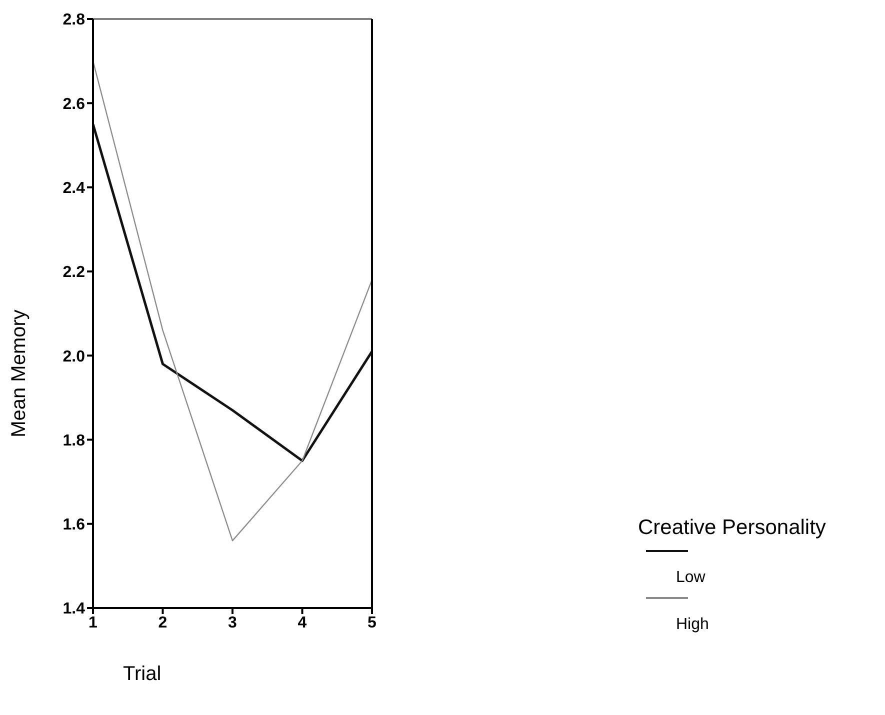 Image resolution: width=885 pixels, height=715 pixels. I want to click on legend-label: Low, so click(691, 578).